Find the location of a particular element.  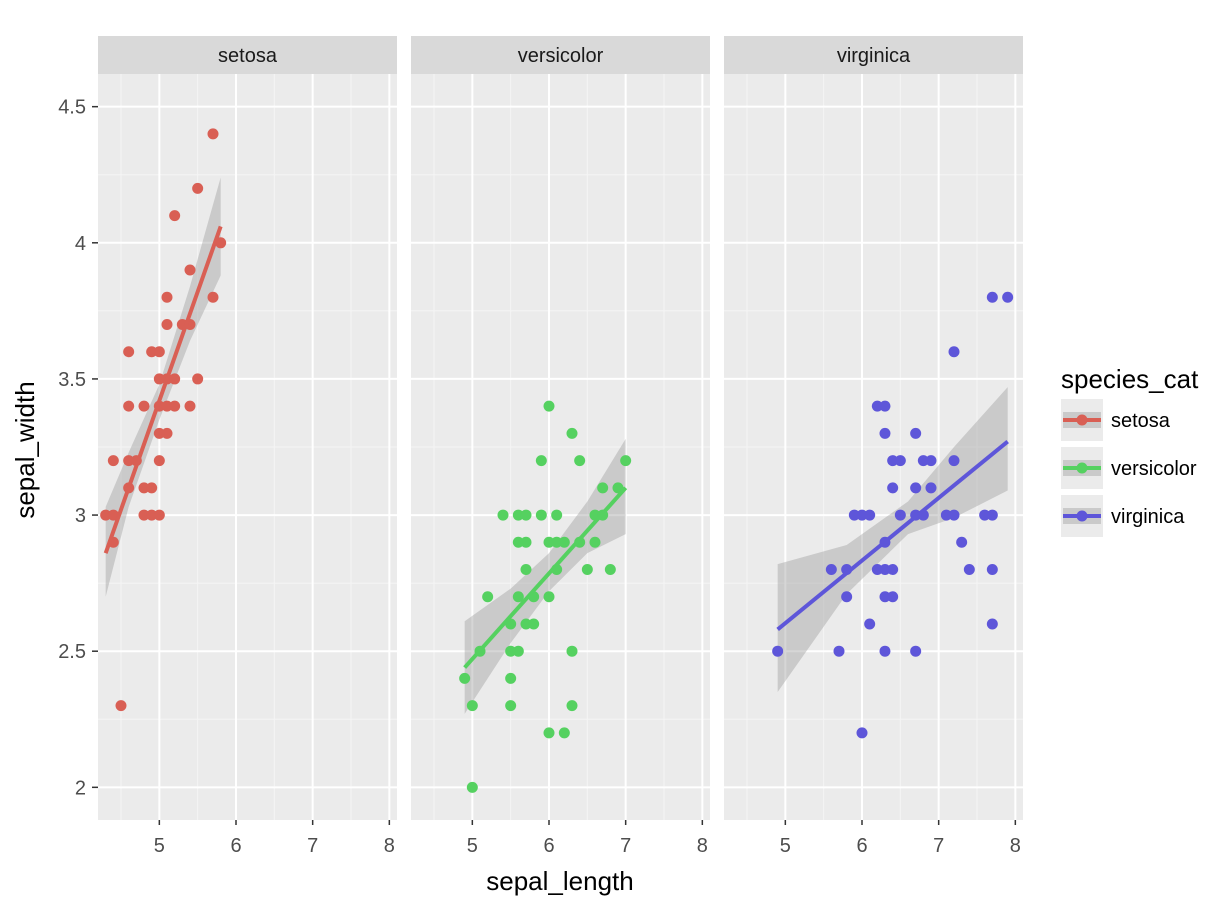

legend: species_cat setosa versicolor virginica is located at coordinates (1130, 450).